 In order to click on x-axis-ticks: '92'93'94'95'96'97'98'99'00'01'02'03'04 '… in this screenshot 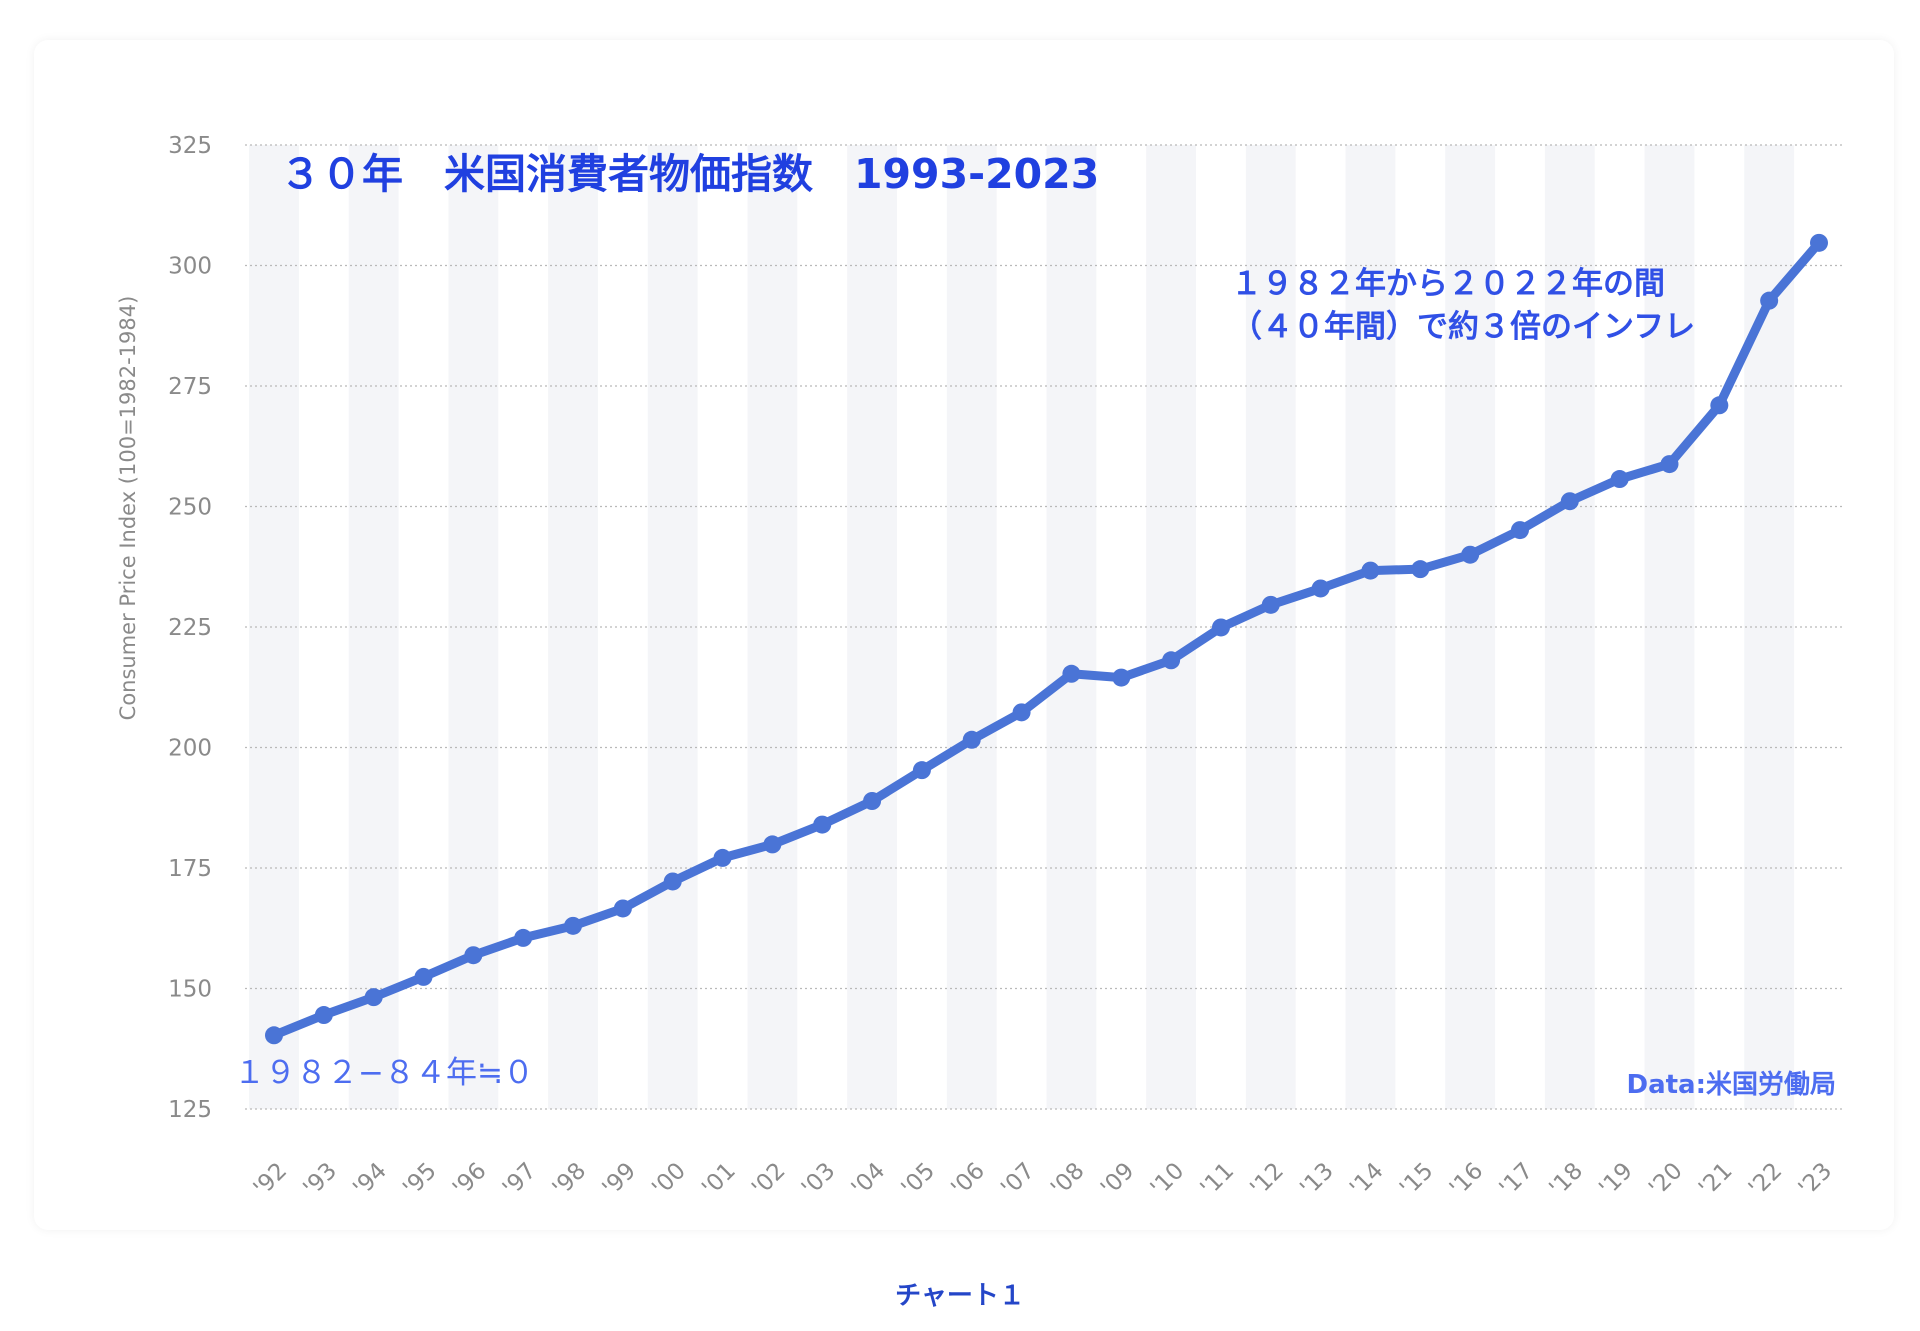, I will do `click(1043, 1180)`.